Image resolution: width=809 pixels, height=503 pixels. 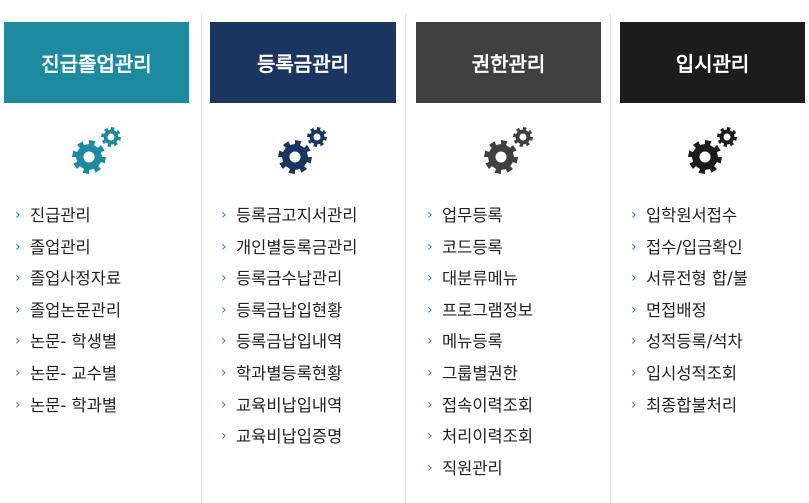 I want to click on menu-item-label: 업무등록, so click(x=472, y=215).